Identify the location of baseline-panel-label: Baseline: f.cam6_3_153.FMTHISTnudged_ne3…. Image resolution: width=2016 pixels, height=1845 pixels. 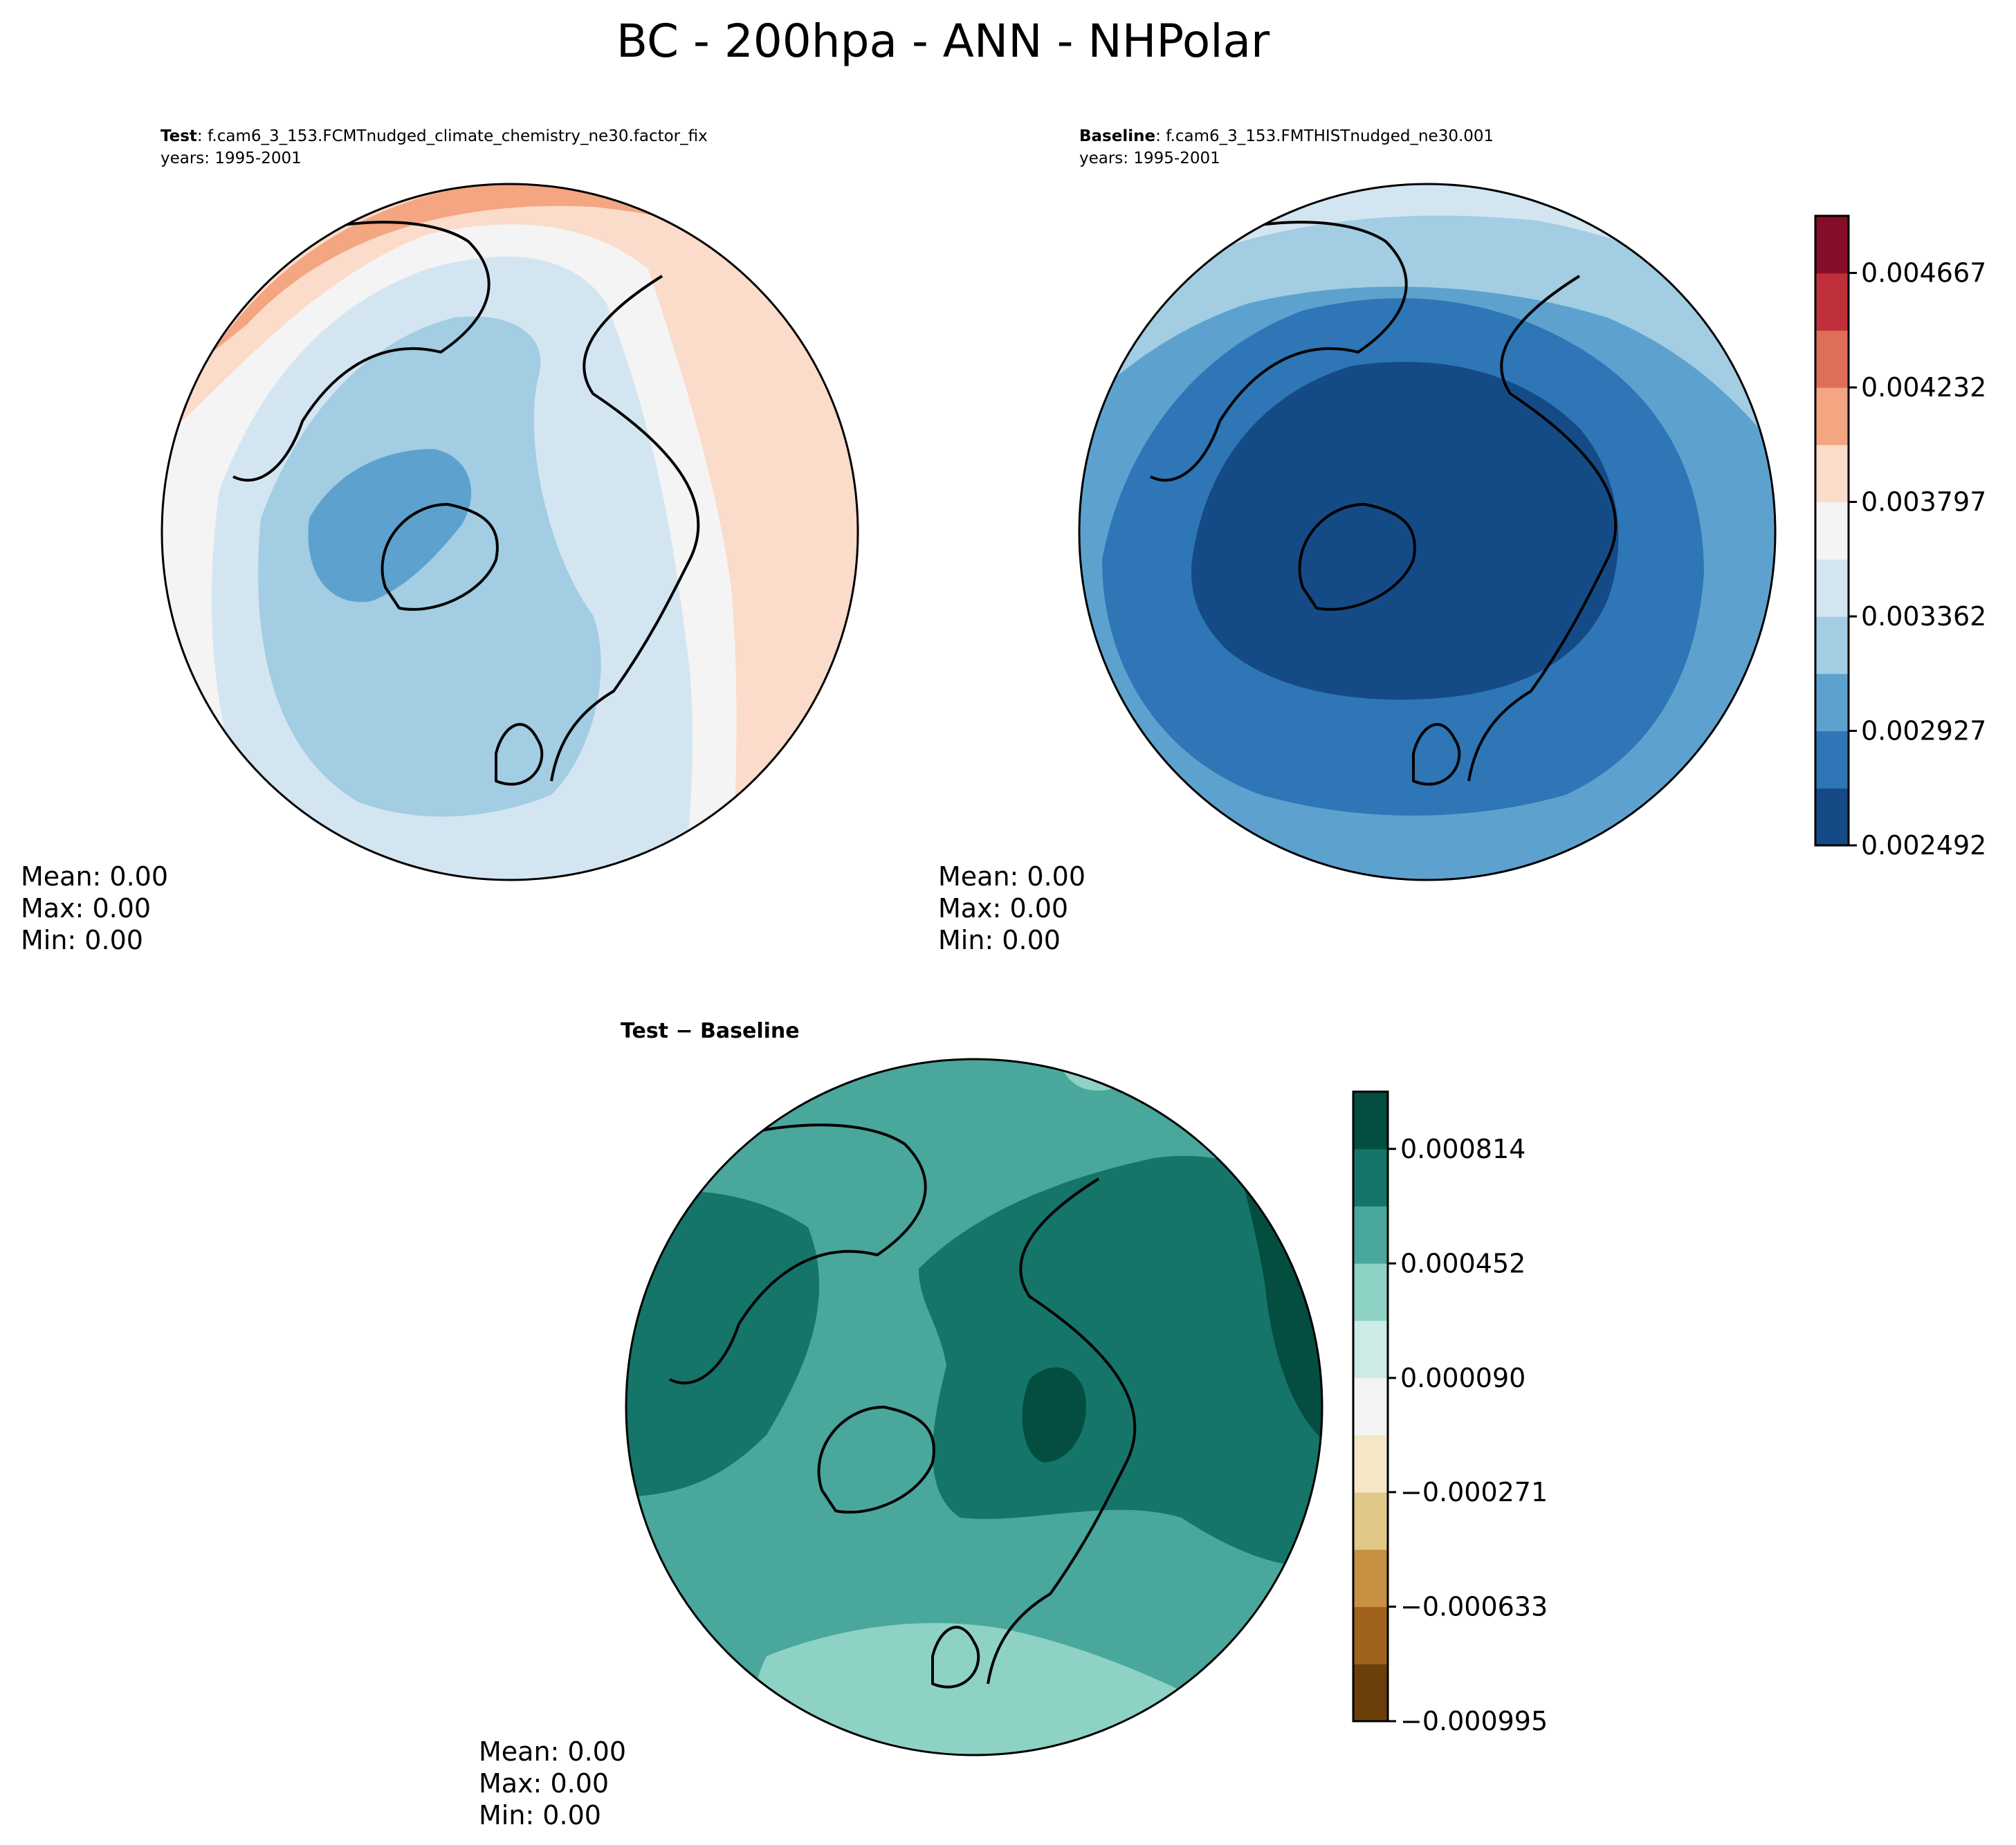
(1286, 136).